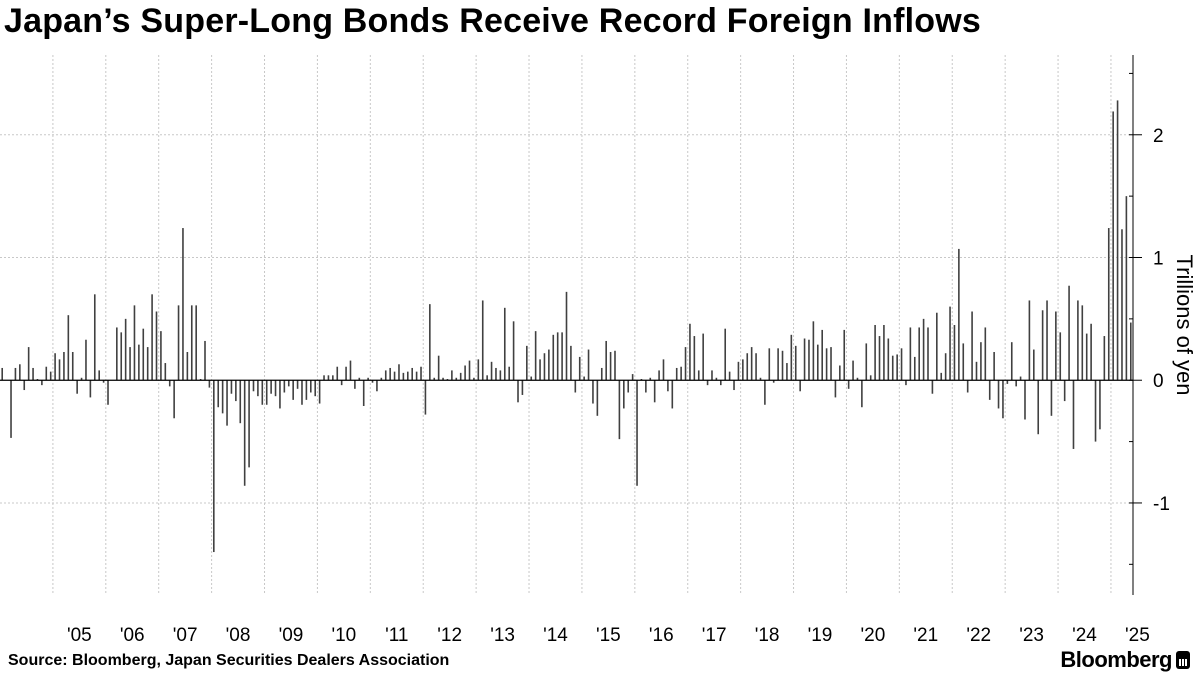 Image resolution: width=1200 pixels, height=675 pixels. What do you see at coordinates (608, 635) in the screenshot?
I see `x-tick-label: '15` at bounding box center [608, 635].